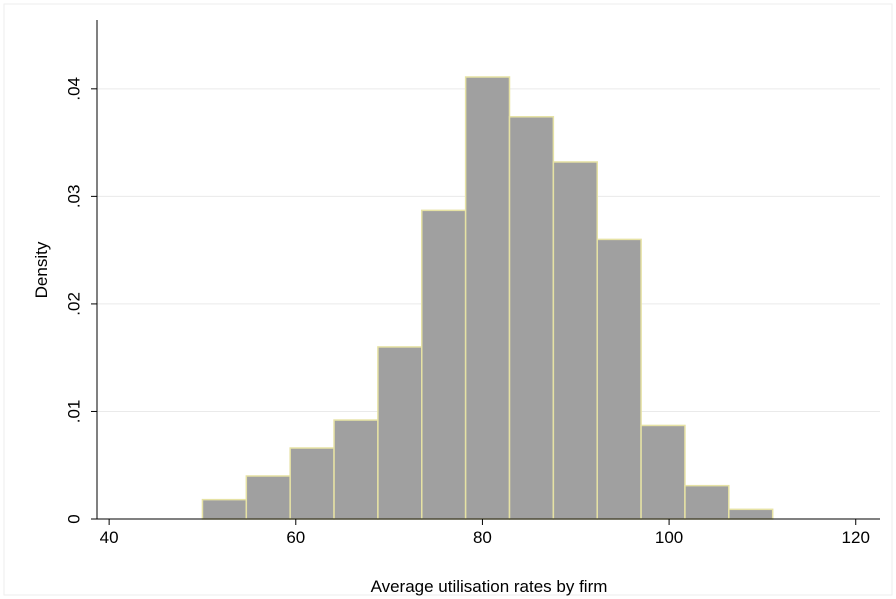 The image size is (896, 599). Describe the element at coordinates (109, 537) in the screenshot. I see `x-tick-label: 40` at that location.